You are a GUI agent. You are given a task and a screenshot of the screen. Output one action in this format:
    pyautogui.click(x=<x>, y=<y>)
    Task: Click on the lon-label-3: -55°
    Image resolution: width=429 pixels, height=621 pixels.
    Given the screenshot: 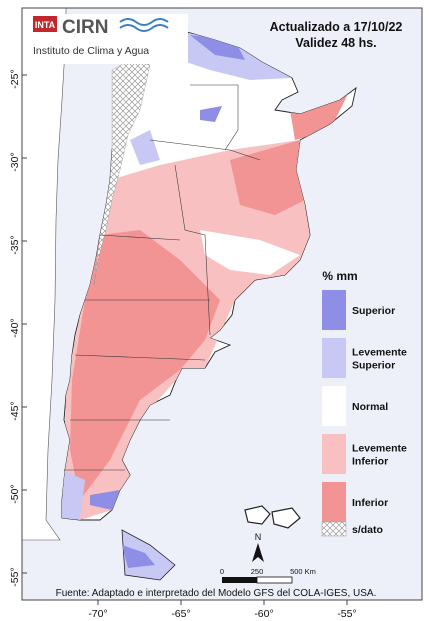 What is the action you would take?
    pyautogui.click(x=346, y=614)
    